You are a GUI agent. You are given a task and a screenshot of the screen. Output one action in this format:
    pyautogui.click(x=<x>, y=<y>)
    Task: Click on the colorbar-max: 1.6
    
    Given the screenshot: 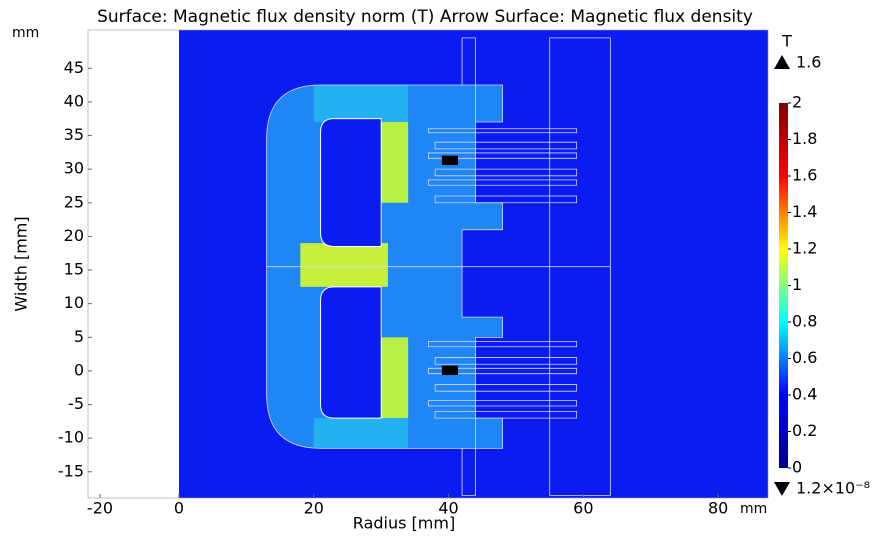 What is the action you would take?
    pyautogui.click(x=808, y=62)
    